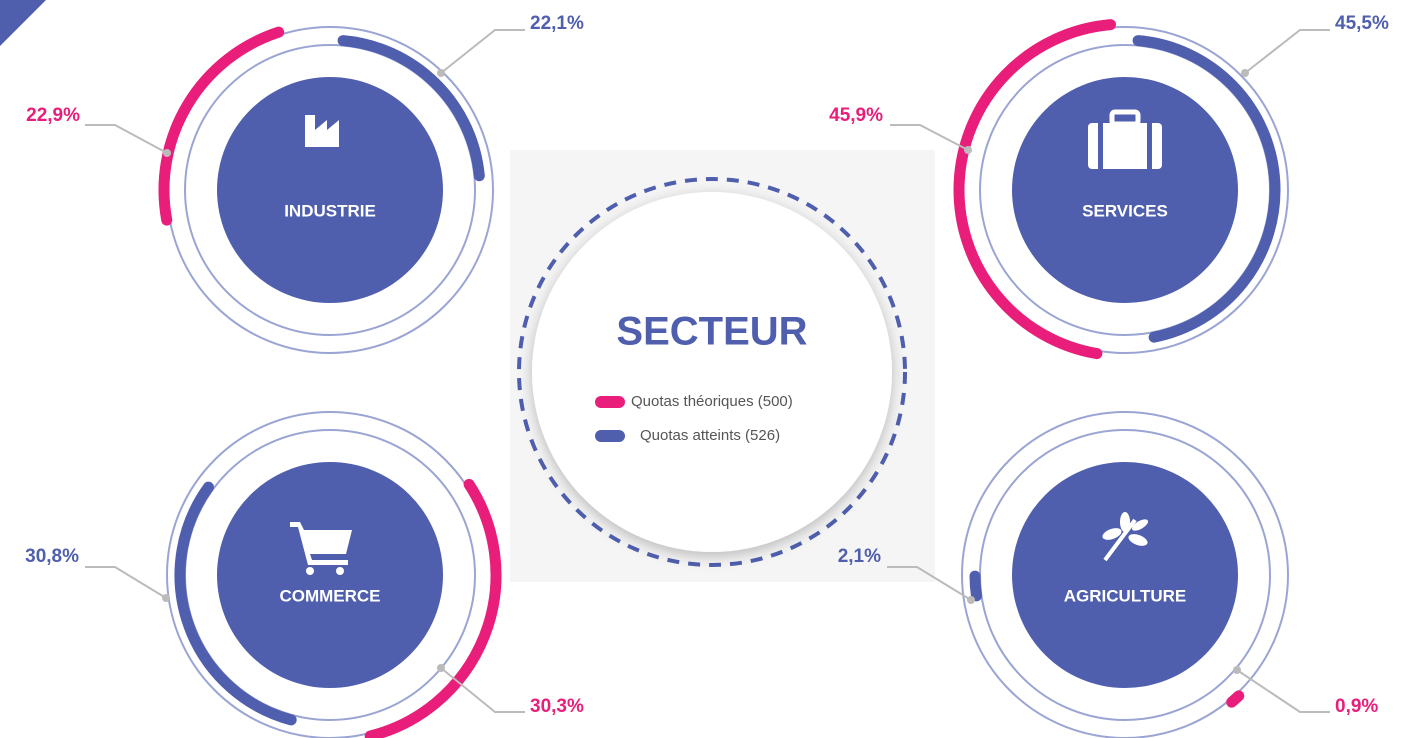  I want to click on value-label: 30,8%, so click(52, 556).